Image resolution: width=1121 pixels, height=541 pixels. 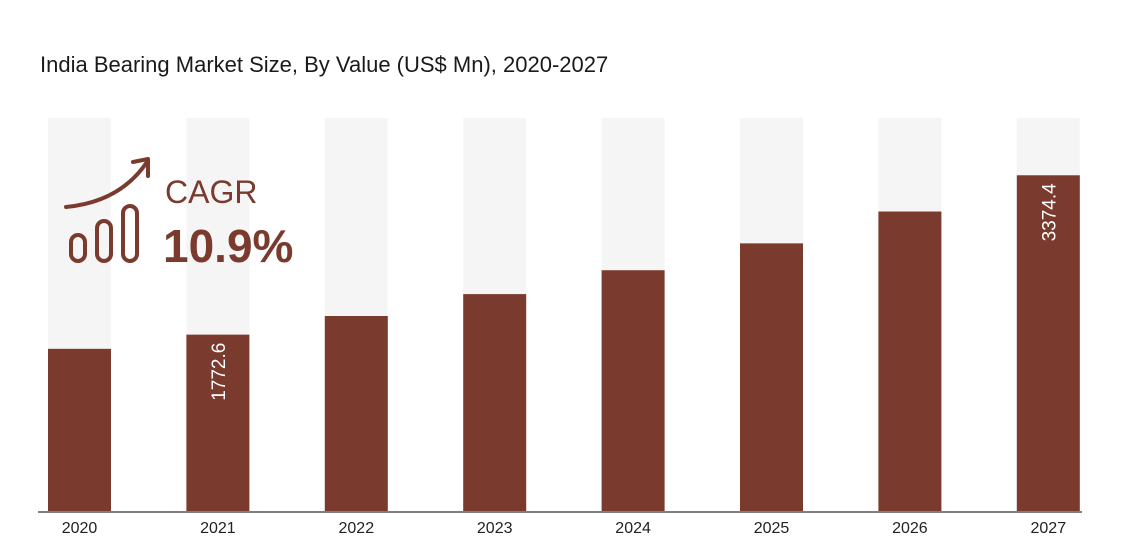 I want to click on data-label-2027: 3374.4, so click(x=1049, y=212).